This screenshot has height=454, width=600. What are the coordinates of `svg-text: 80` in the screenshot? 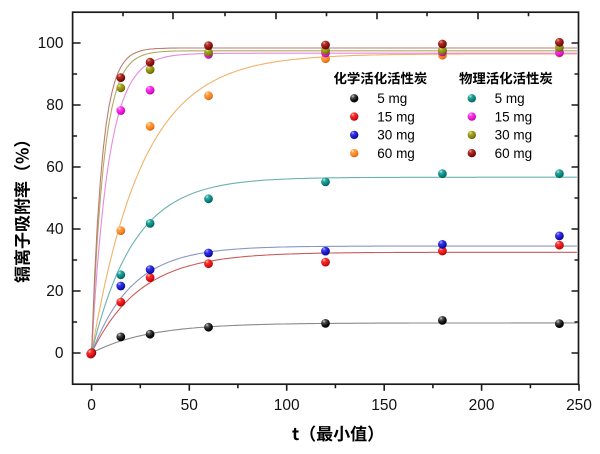 It's located at (55, 105).